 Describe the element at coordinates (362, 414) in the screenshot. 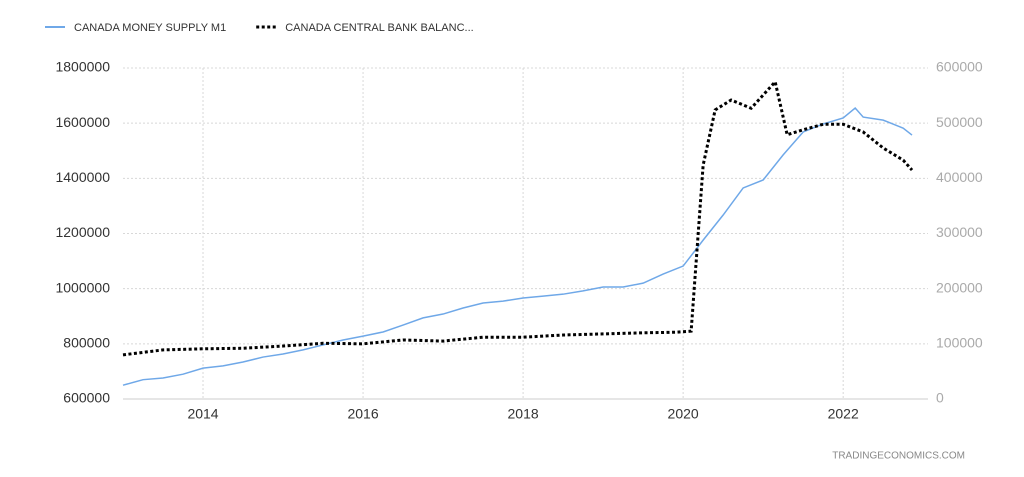

I see `x-tick-label: 2016` at that location.